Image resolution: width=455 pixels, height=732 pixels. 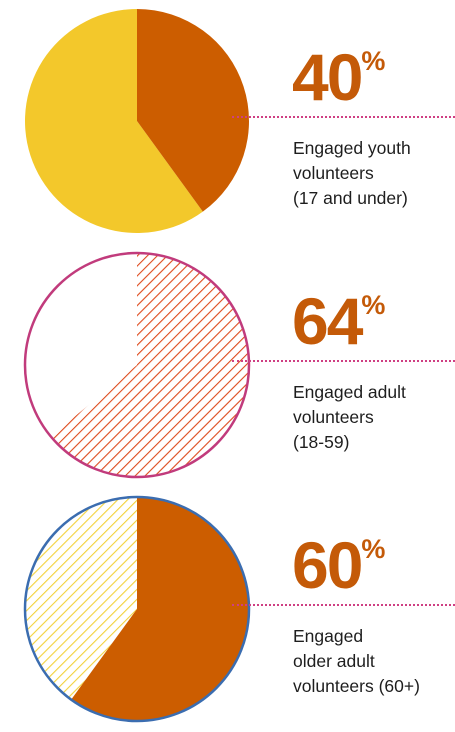 What do you see at coordinates (333, 173) in the screenshot?
I see `youth-caption-line-2: volunteers` at bounding box center [333, 173].